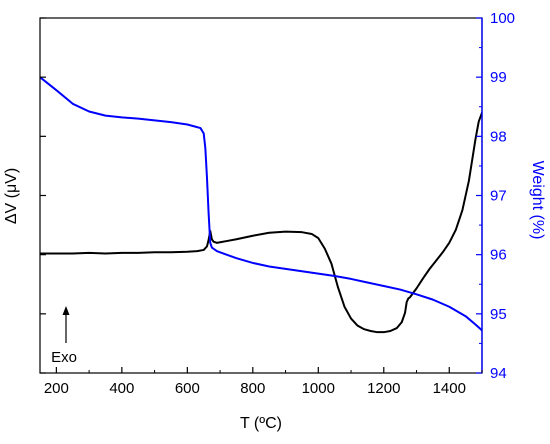 The image size is (550, 444). What do you see at coordinates (187, 388) in the screenshot?
I see `x-tick-label: 600` at bounding box center [187, 388].